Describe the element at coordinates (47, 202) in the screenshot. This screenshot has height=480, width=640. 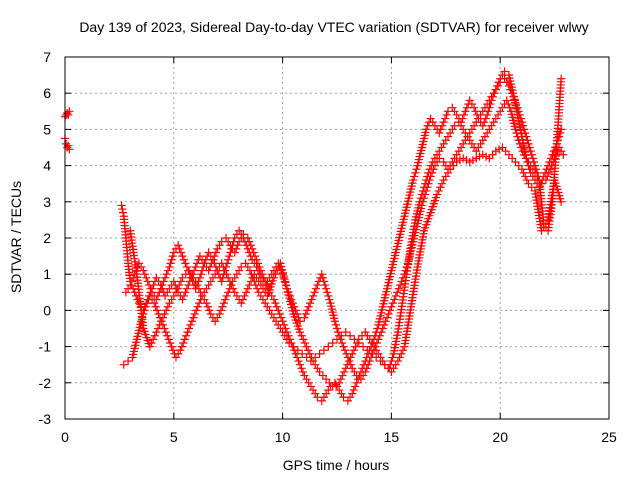
I see `y-tick-label: 3` at that location.